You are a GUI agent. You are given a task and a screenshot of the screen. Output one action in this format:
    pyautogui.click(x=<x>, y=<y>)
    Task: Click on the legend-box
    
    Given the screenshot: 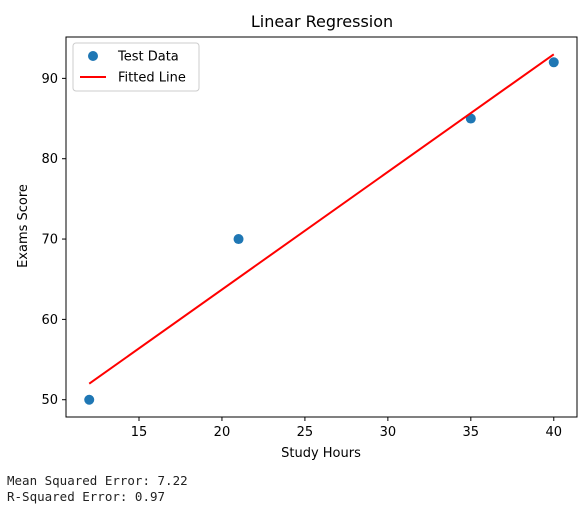 What is the action you would take?
    pyautogui.click(x=136, y=67)
    